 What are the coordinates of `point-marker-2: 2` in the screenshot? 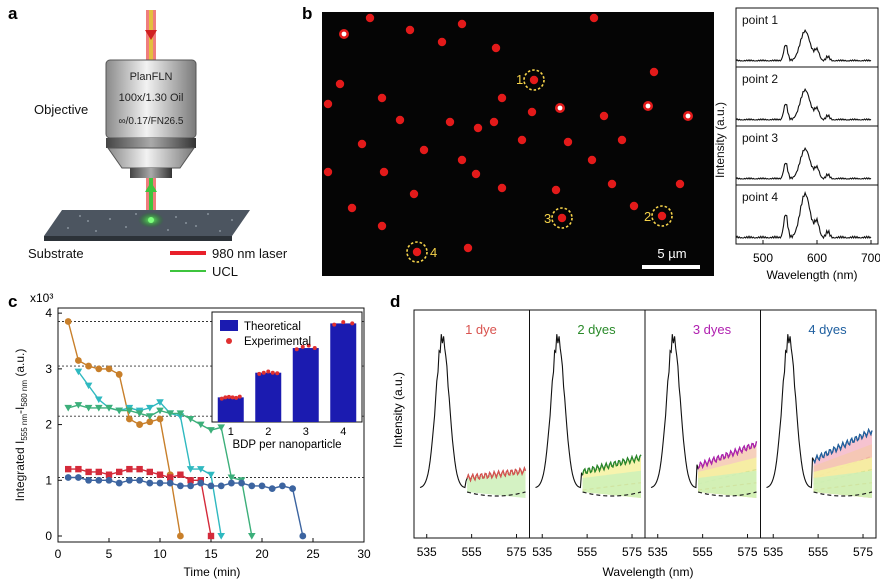 It's located at (658, 216).